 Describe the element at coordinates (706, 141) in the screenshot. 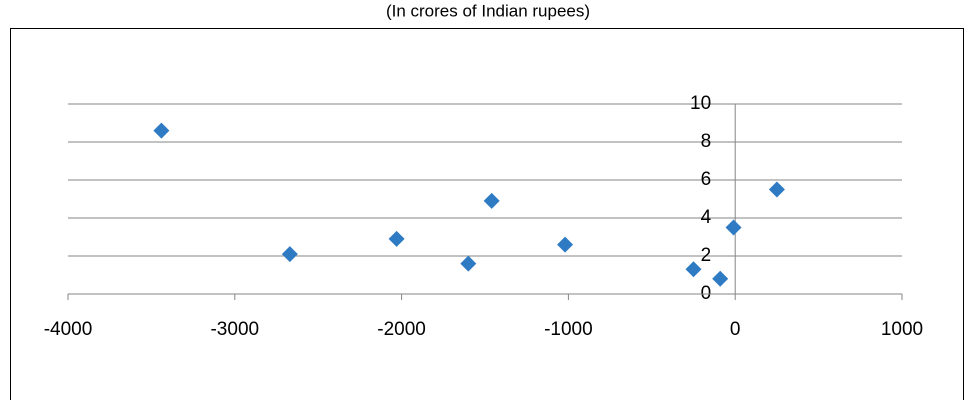

I see `y-tick-label: 8` at that location.